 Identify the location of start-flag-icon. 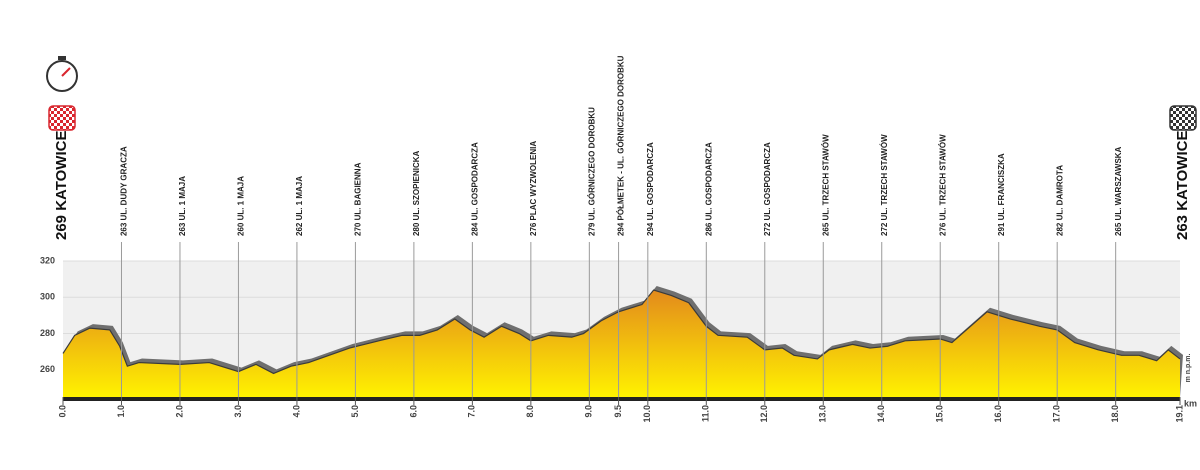
(62, 118).